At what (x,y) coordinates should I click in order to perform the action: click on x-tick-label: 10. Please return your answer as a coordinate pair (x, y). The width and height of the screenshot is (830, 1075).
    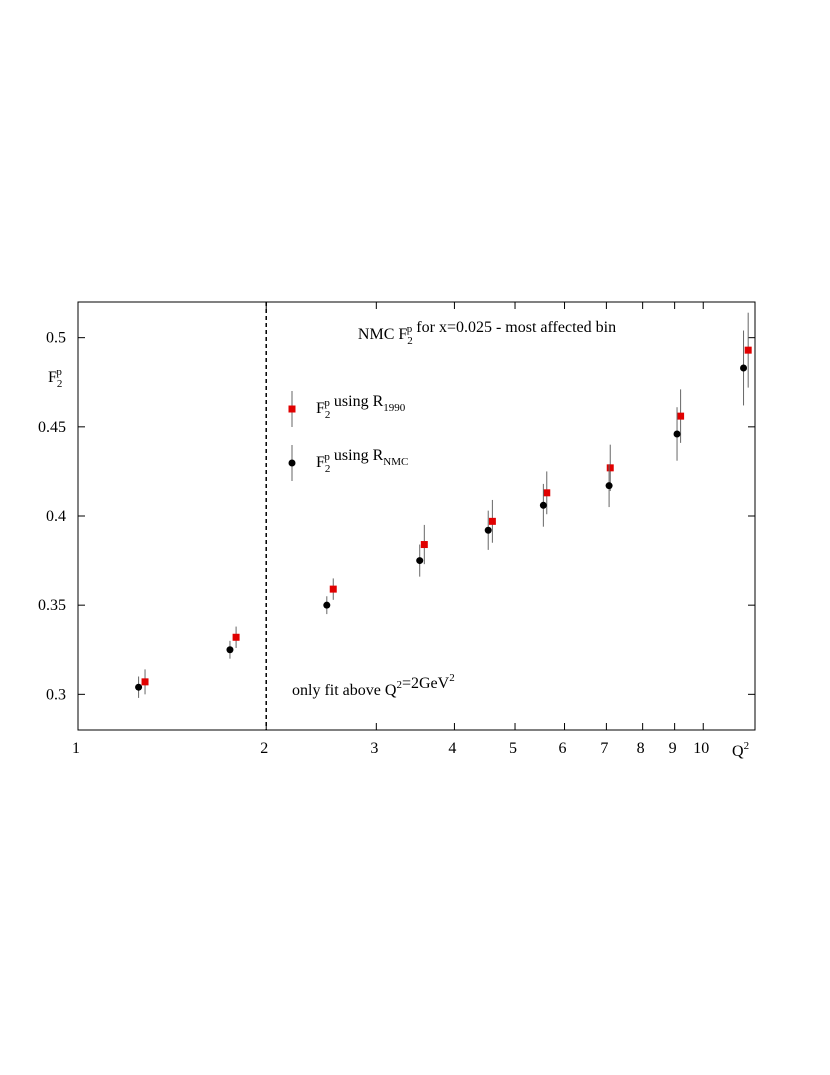
    Looking at the image, I should click on (701, 748).